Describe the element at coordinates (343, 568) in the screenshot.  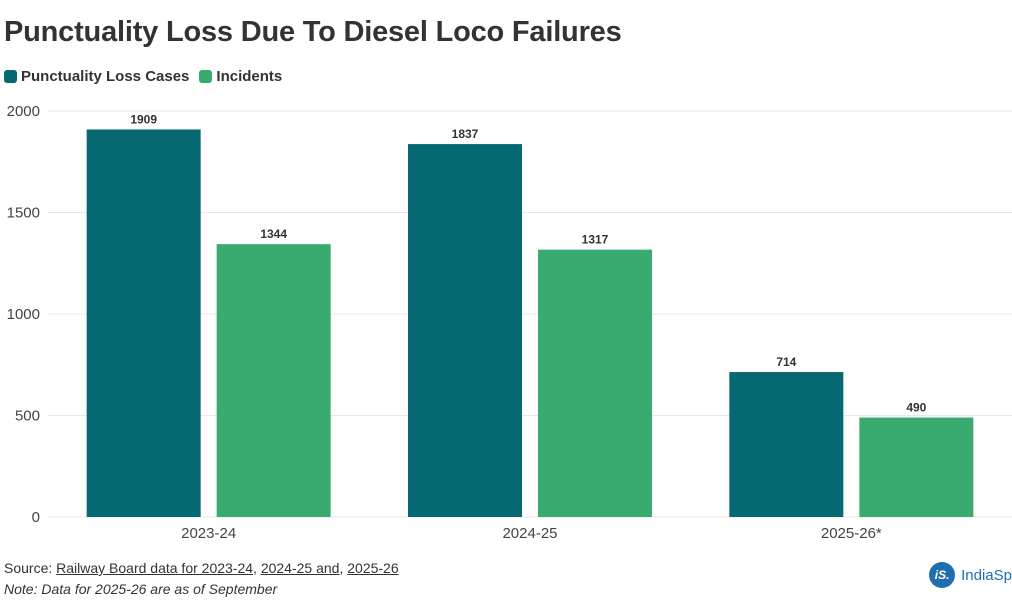
I see `source-sep-2: ,` at that location.